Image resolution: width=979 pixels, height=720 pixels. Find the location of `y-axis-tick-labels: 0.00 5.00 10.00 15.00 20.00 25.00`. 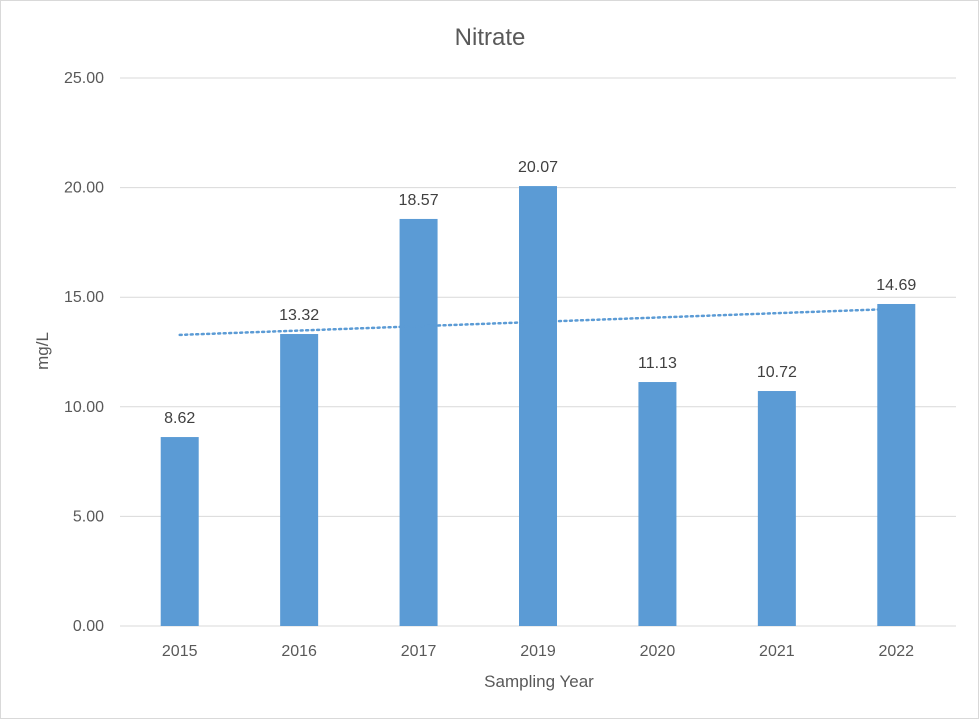

y-axis-tick-labels: 0.00 5.00 10.00 15.00 20.00 25.00 is located at coordinates (84, 352).